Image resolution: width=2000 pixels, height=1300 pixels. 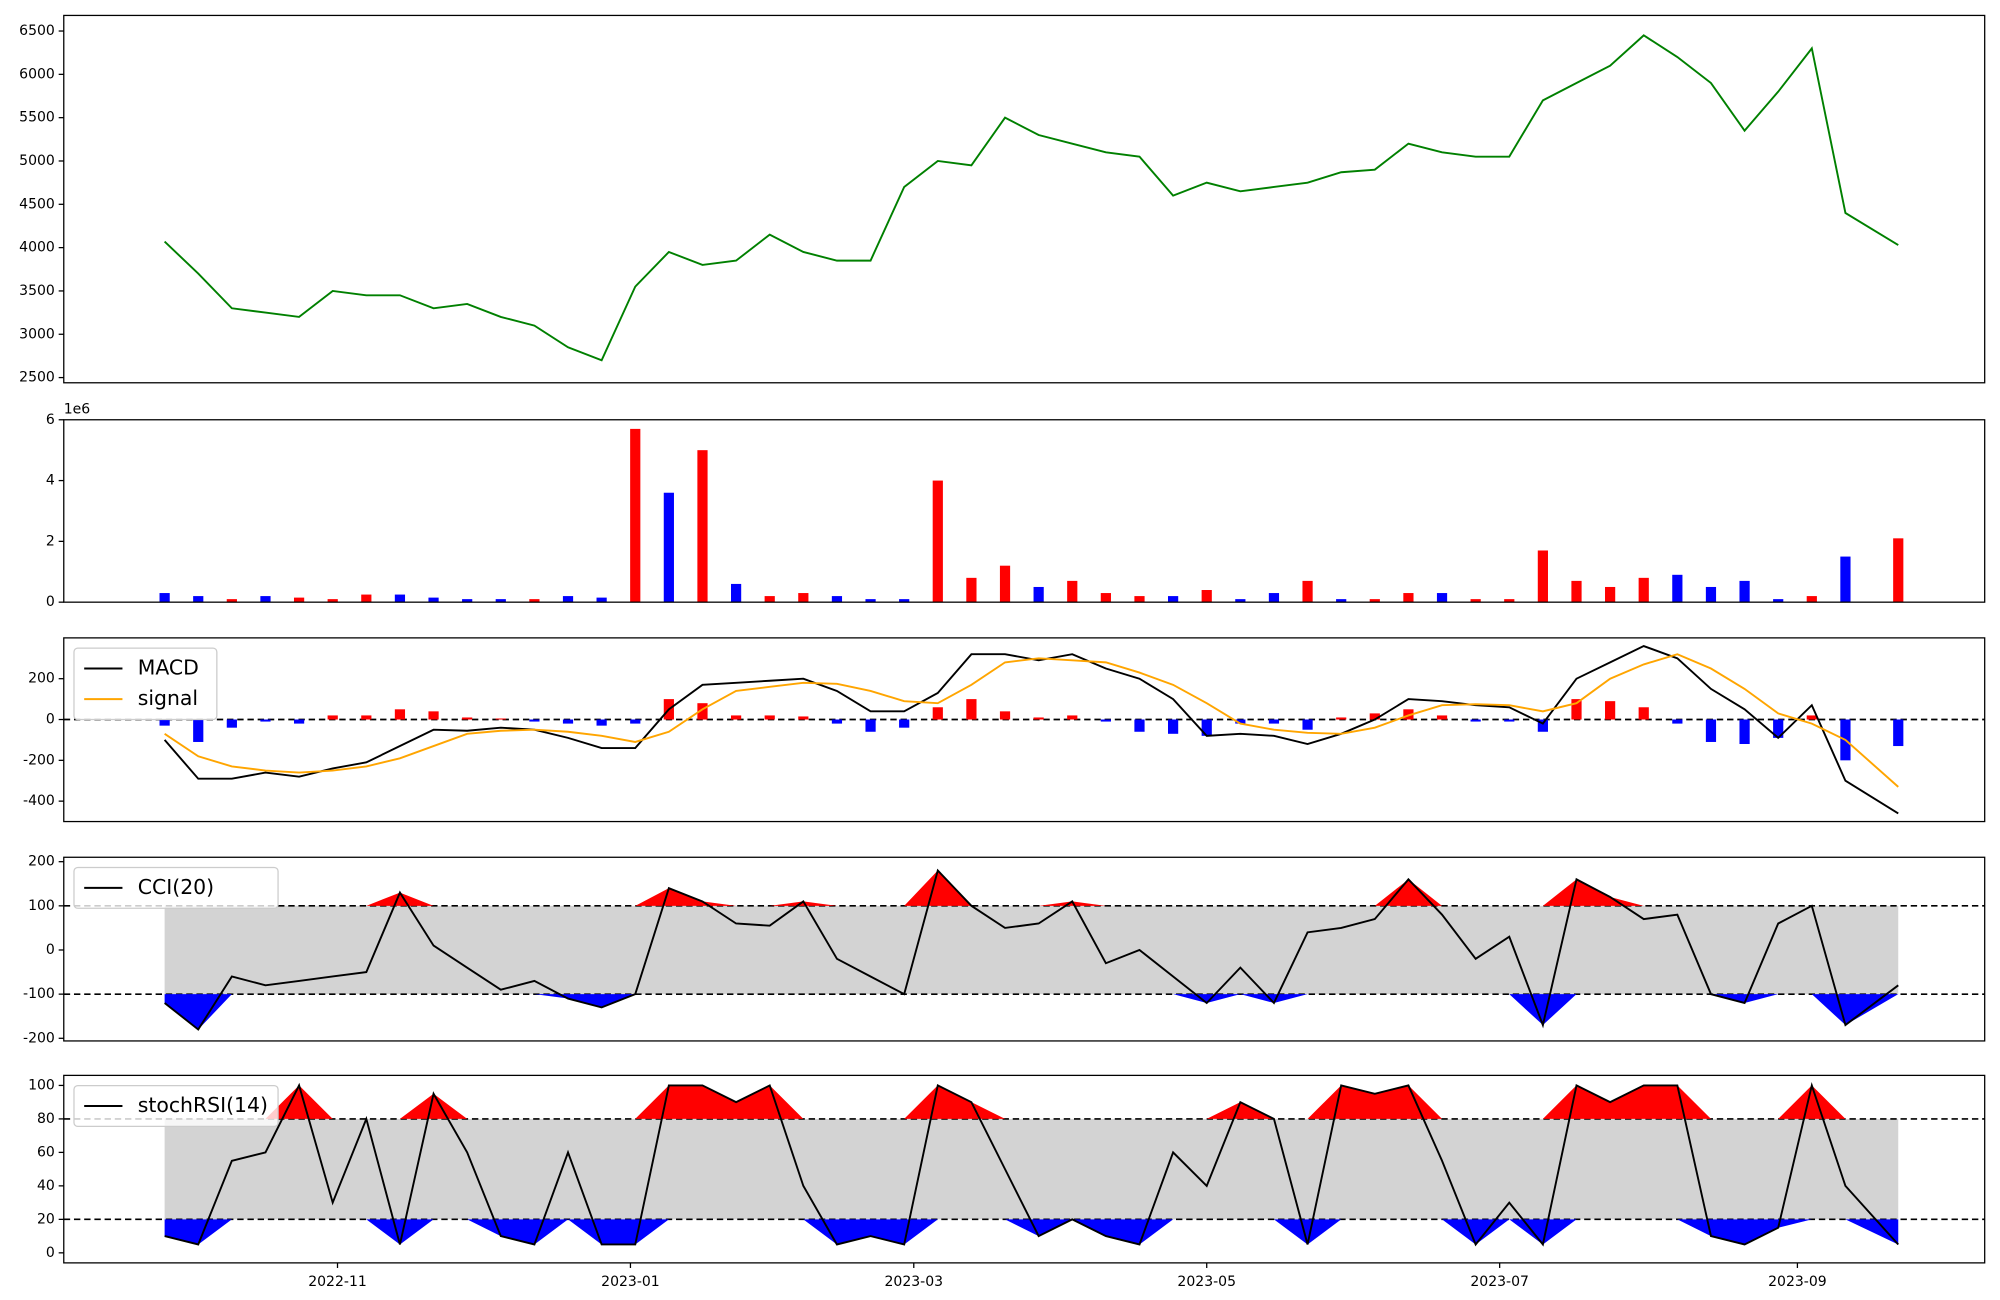 What do you see at coordinates (37, 378) in the screenshot?
I see `y-tick-label: 2500` at bounding box center [37, 378].